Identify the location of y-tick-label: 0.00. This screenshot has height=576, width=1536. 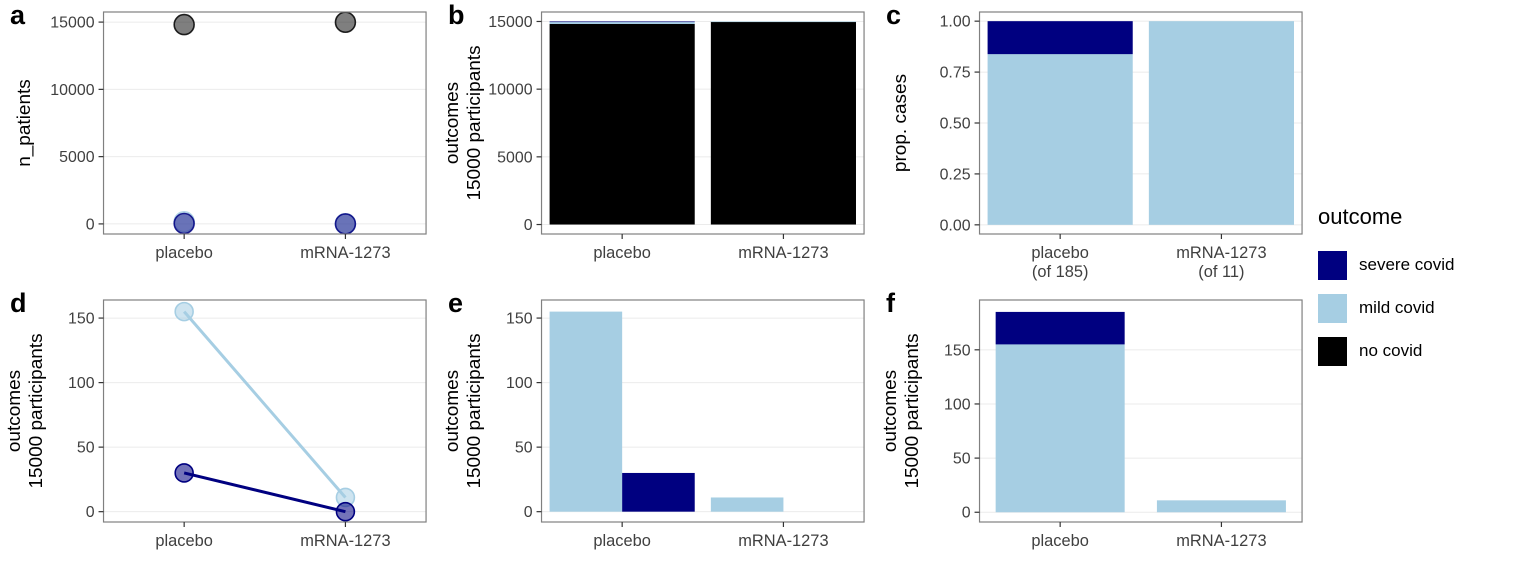
(955, 225).